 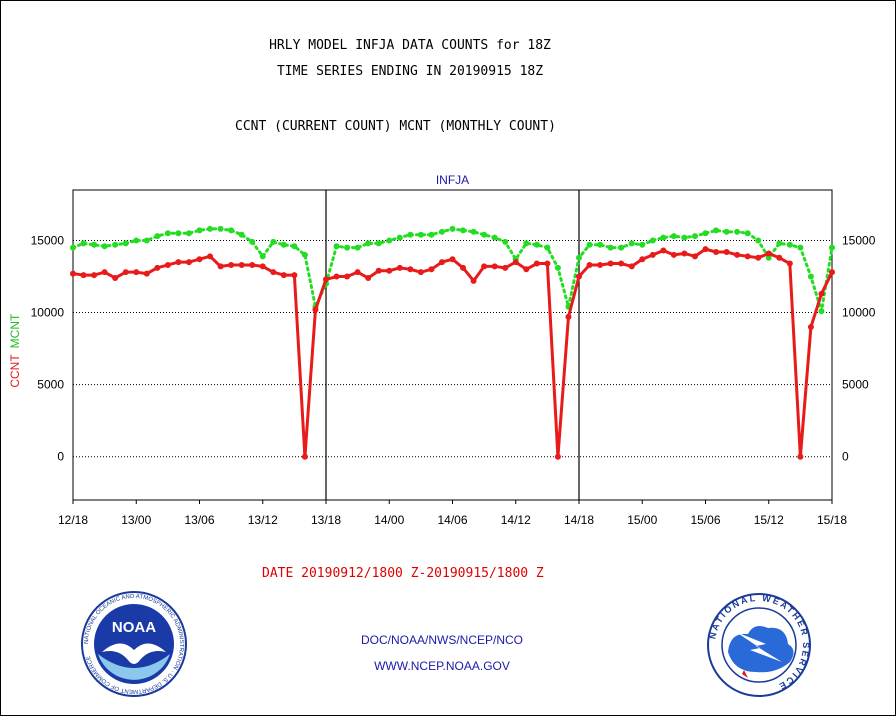 I want to click on xtick-label: 14/18, so click(x=579, y=520).